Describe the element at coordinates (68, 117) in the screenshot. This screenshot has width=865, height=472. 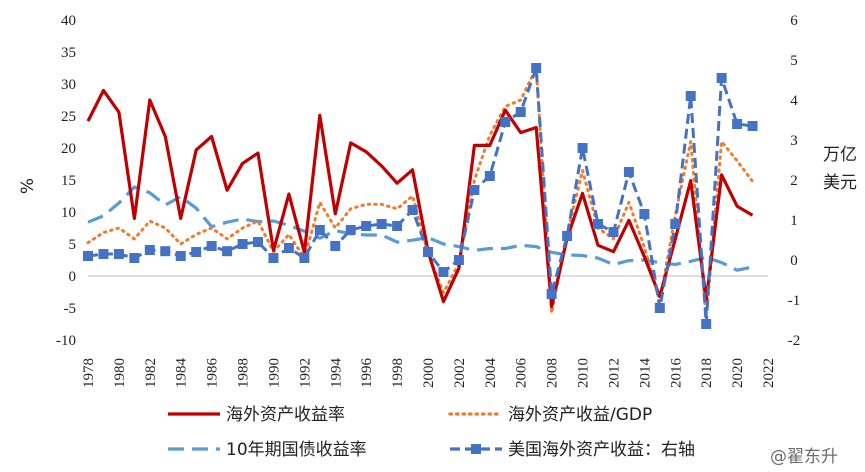
I see `y-left-tick: 25` at that location.